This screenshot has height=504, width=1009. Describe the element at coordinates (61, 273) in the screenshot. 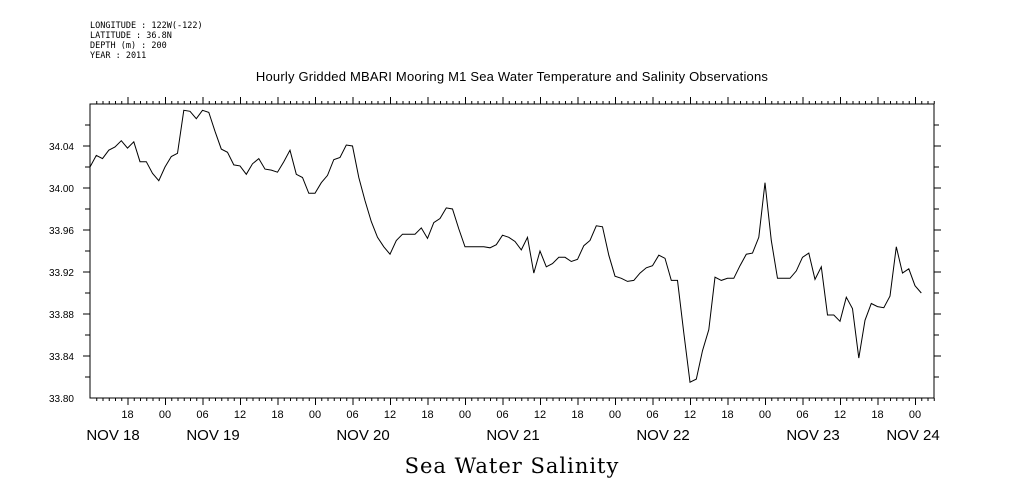

I see `y-tick-label: 33.92` at that location.